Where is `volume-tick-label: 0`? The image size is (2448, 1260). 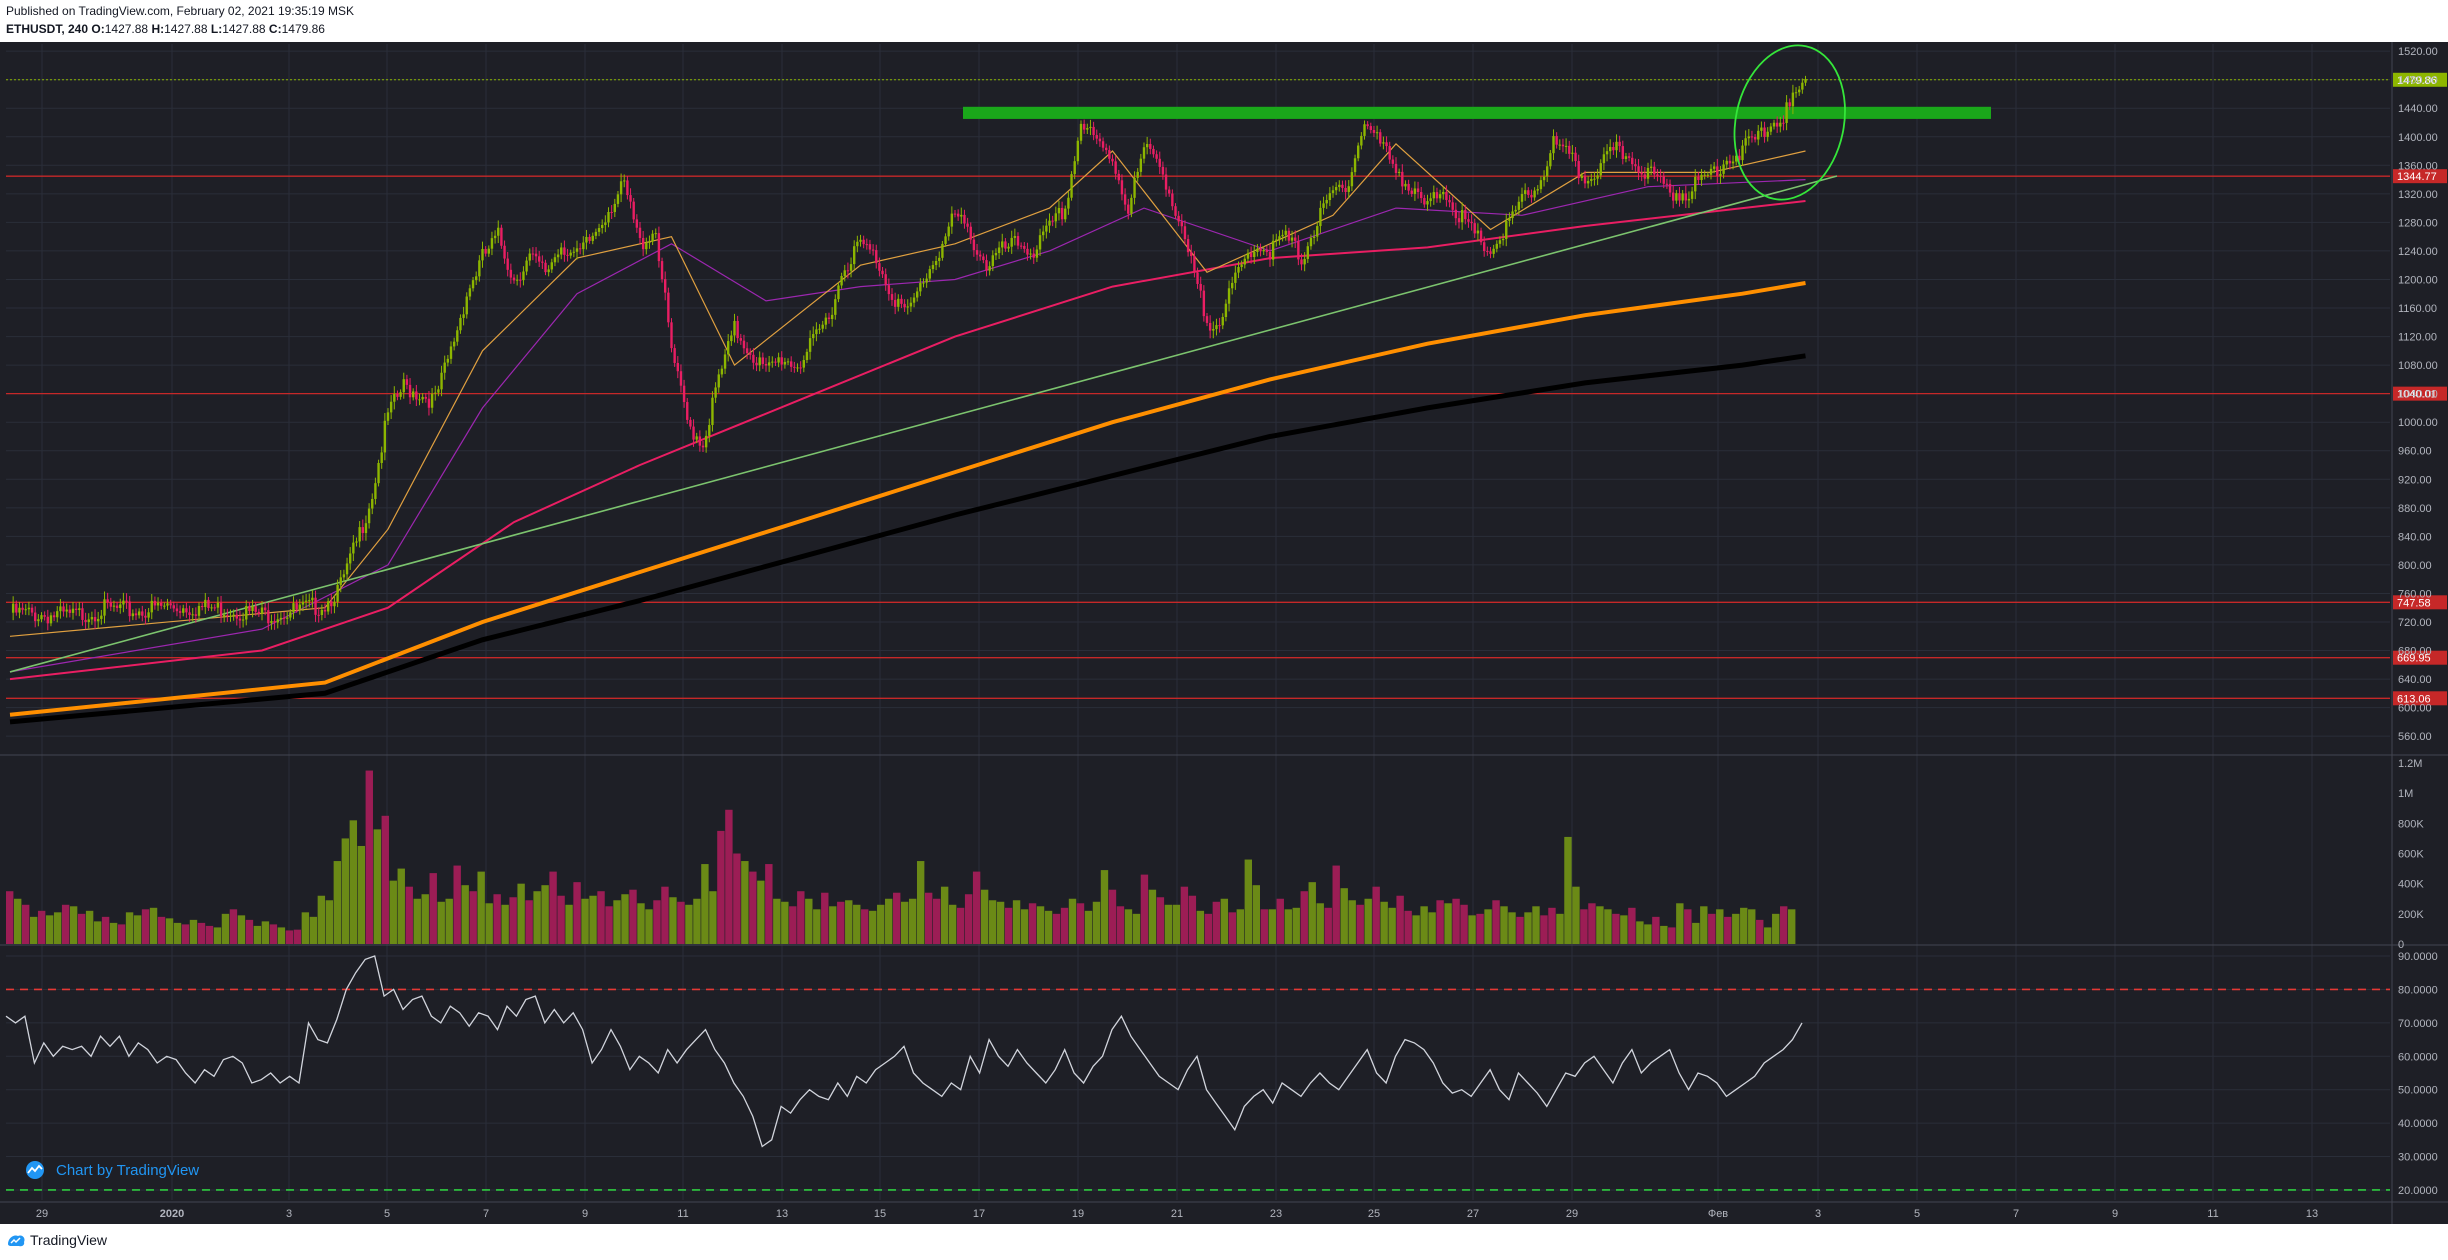
volume-tick-label: 0 is located at coordinates (2401, 945).